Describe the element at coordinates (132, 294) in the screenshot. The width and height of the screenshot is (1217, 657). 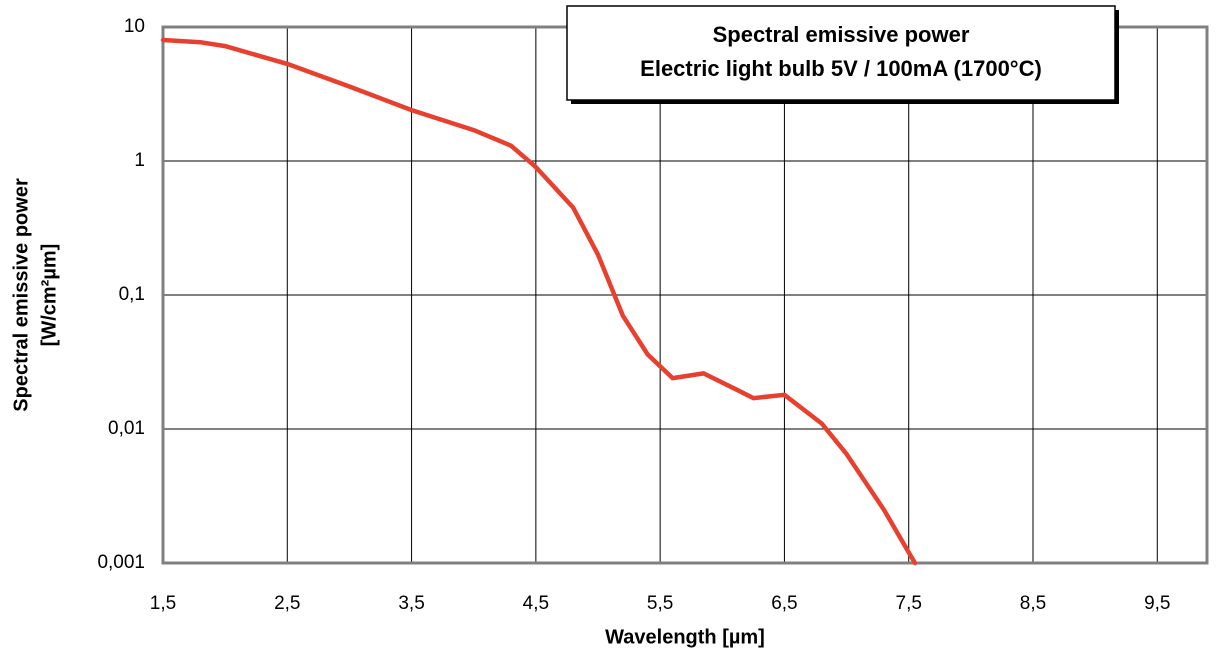
I see `y-tick-label: 0,1` at that location.